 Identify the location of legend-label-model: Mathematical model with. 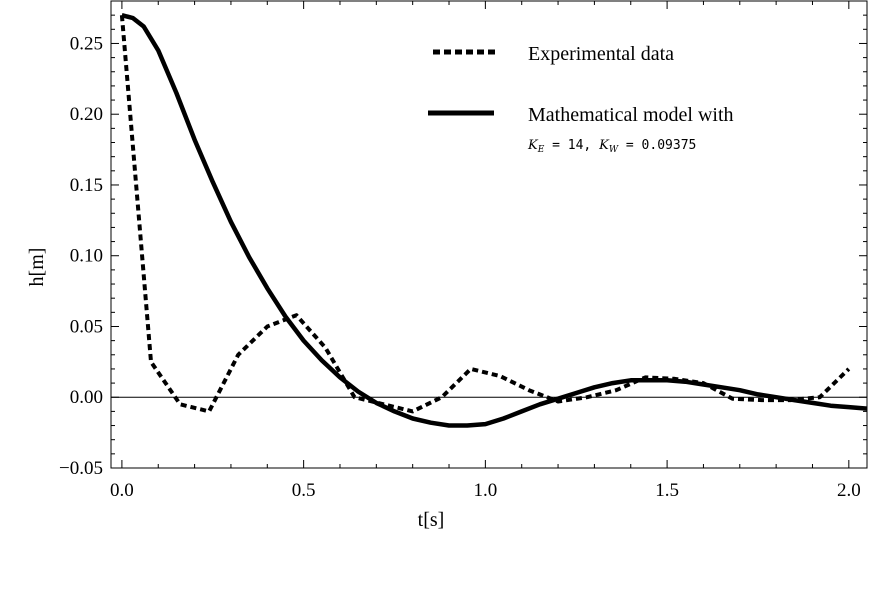
(631, 115).